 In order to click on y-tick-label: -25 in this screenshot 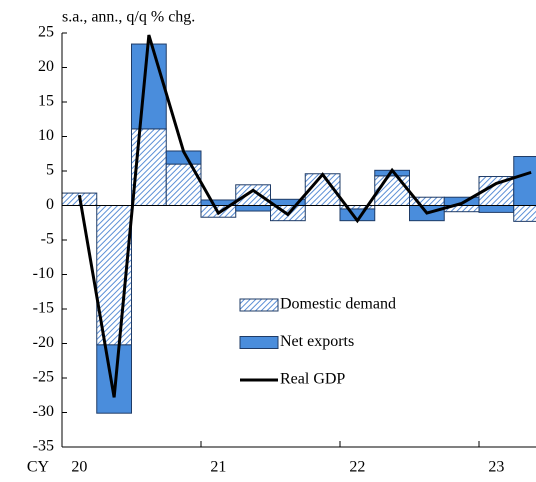, I will do `click(43, 377)`.